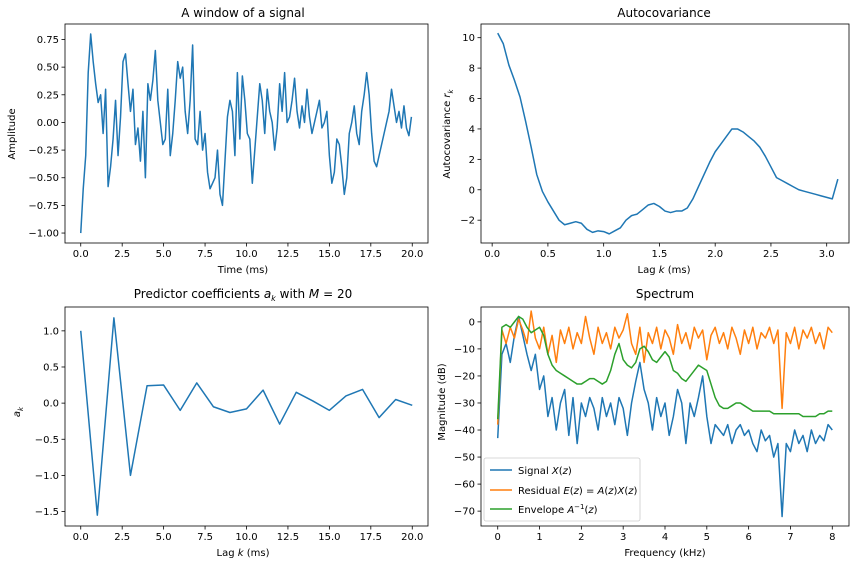  Describe the element at coordinates (790, 537) in the screenshot. I see `x-tick-label: 7` at that location.